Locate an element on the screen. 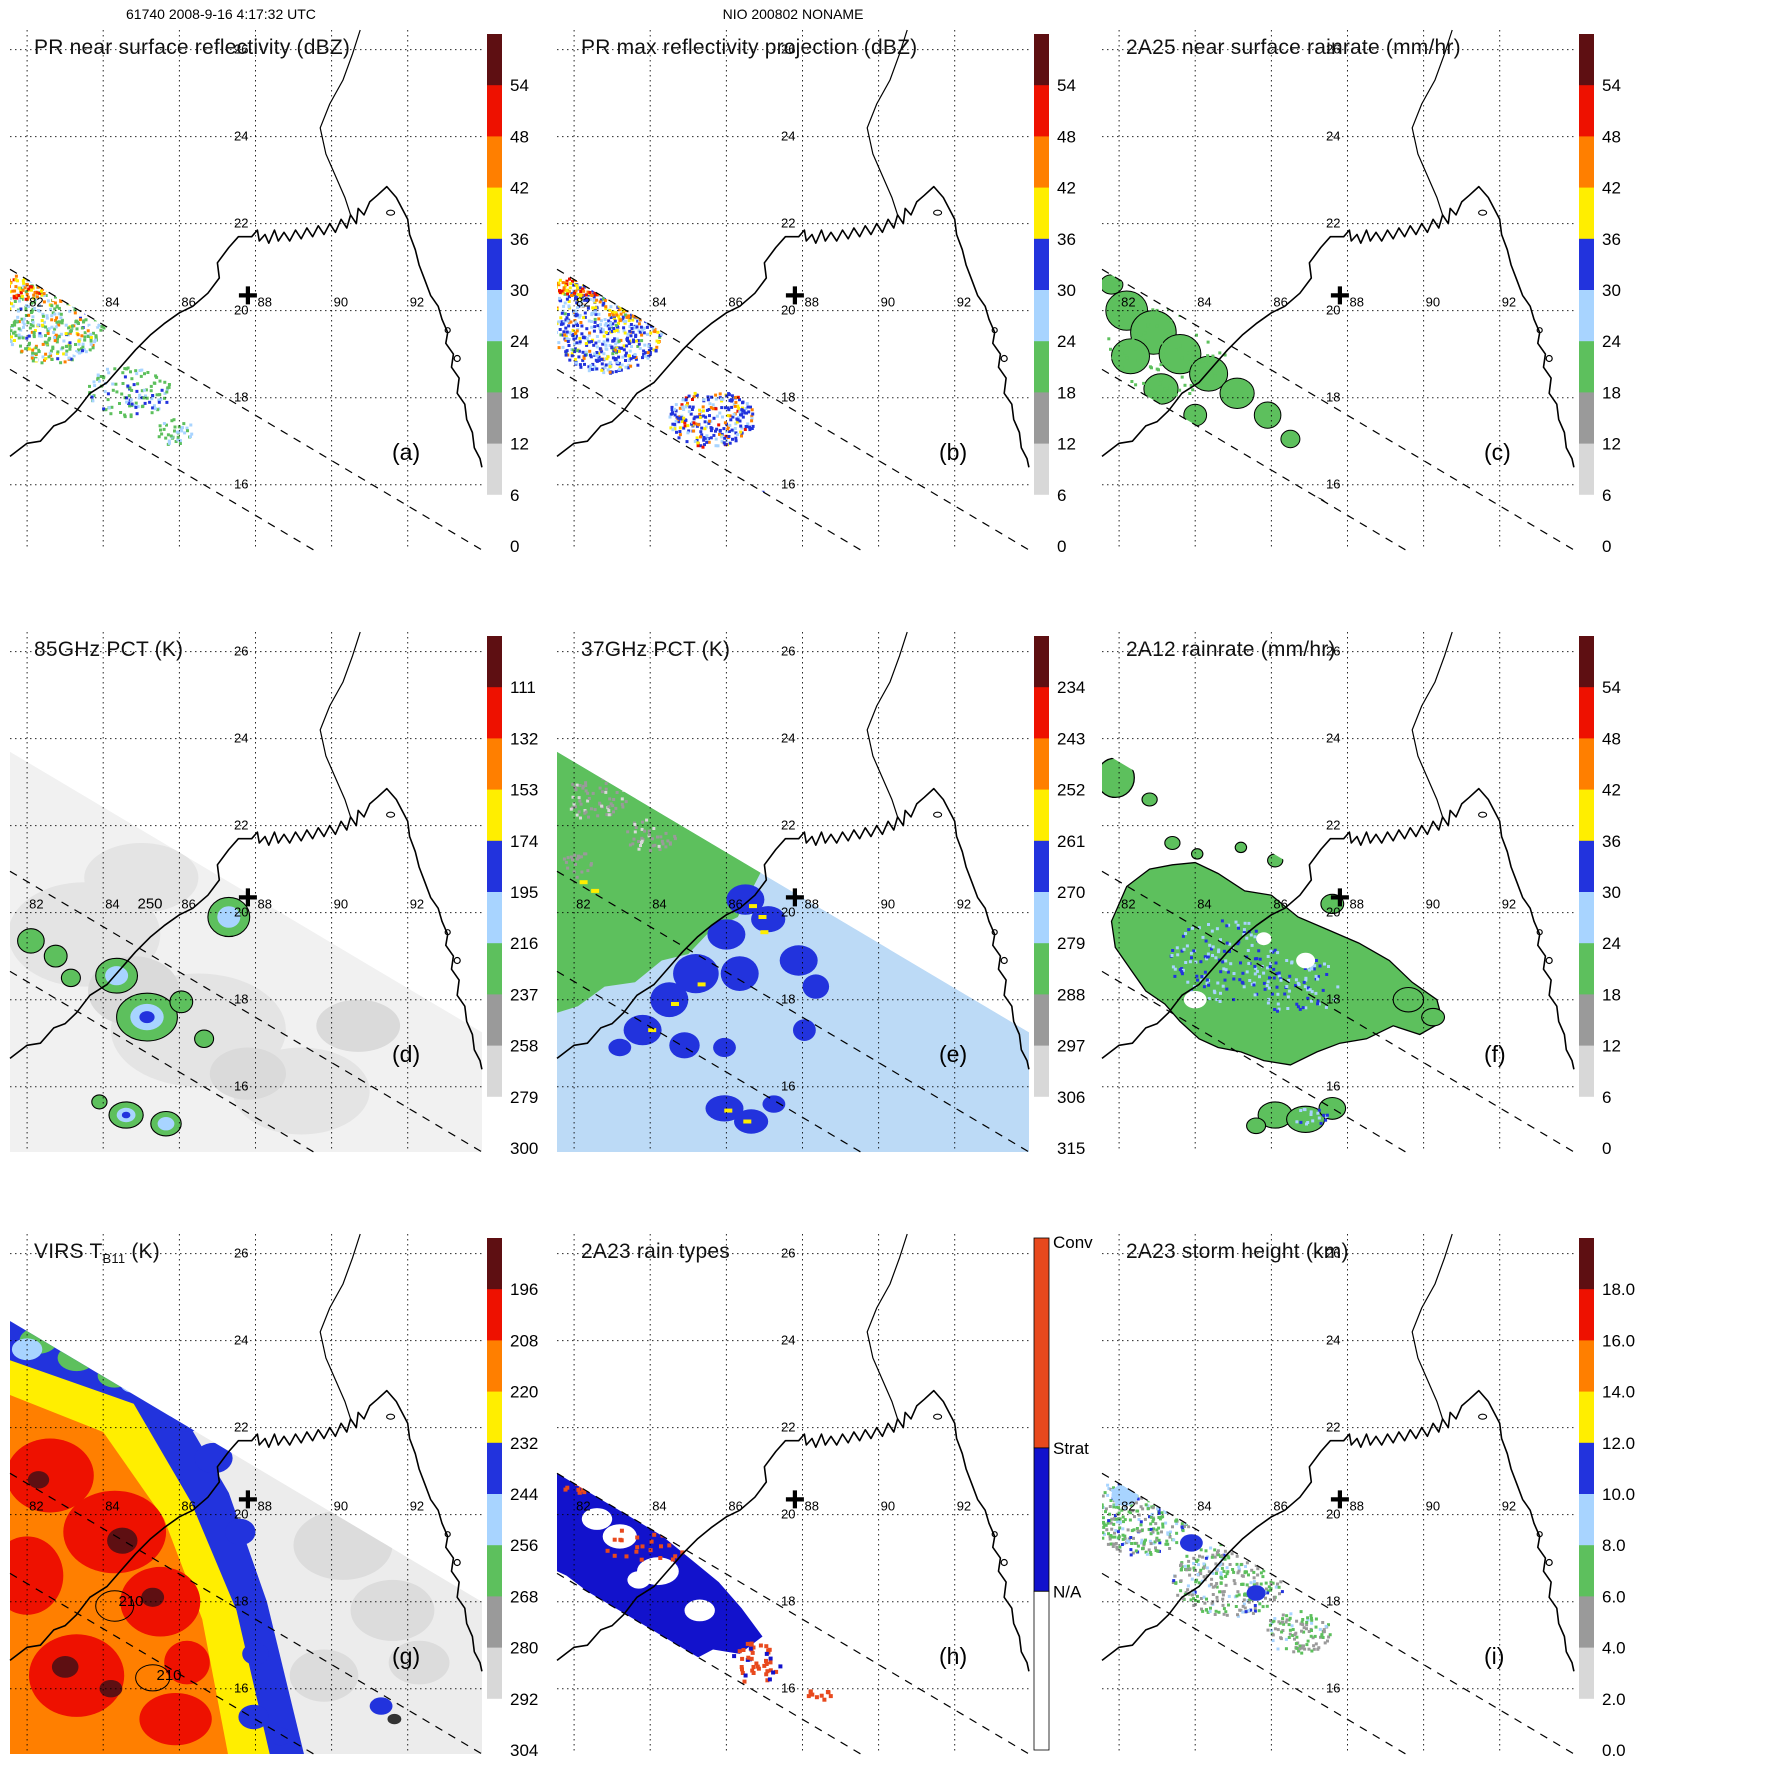  latlon-grid is located at coordinates (793, 290).